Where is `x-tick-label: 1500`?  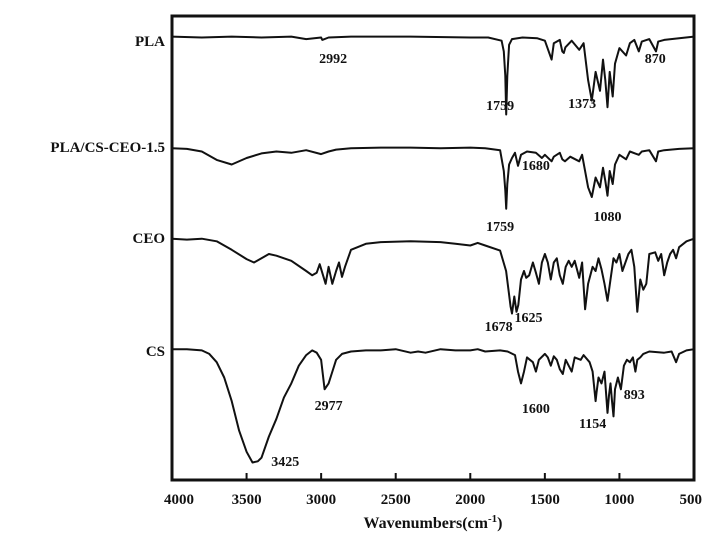 x-tick-label: 1500 is located at coordinates (545, 500).